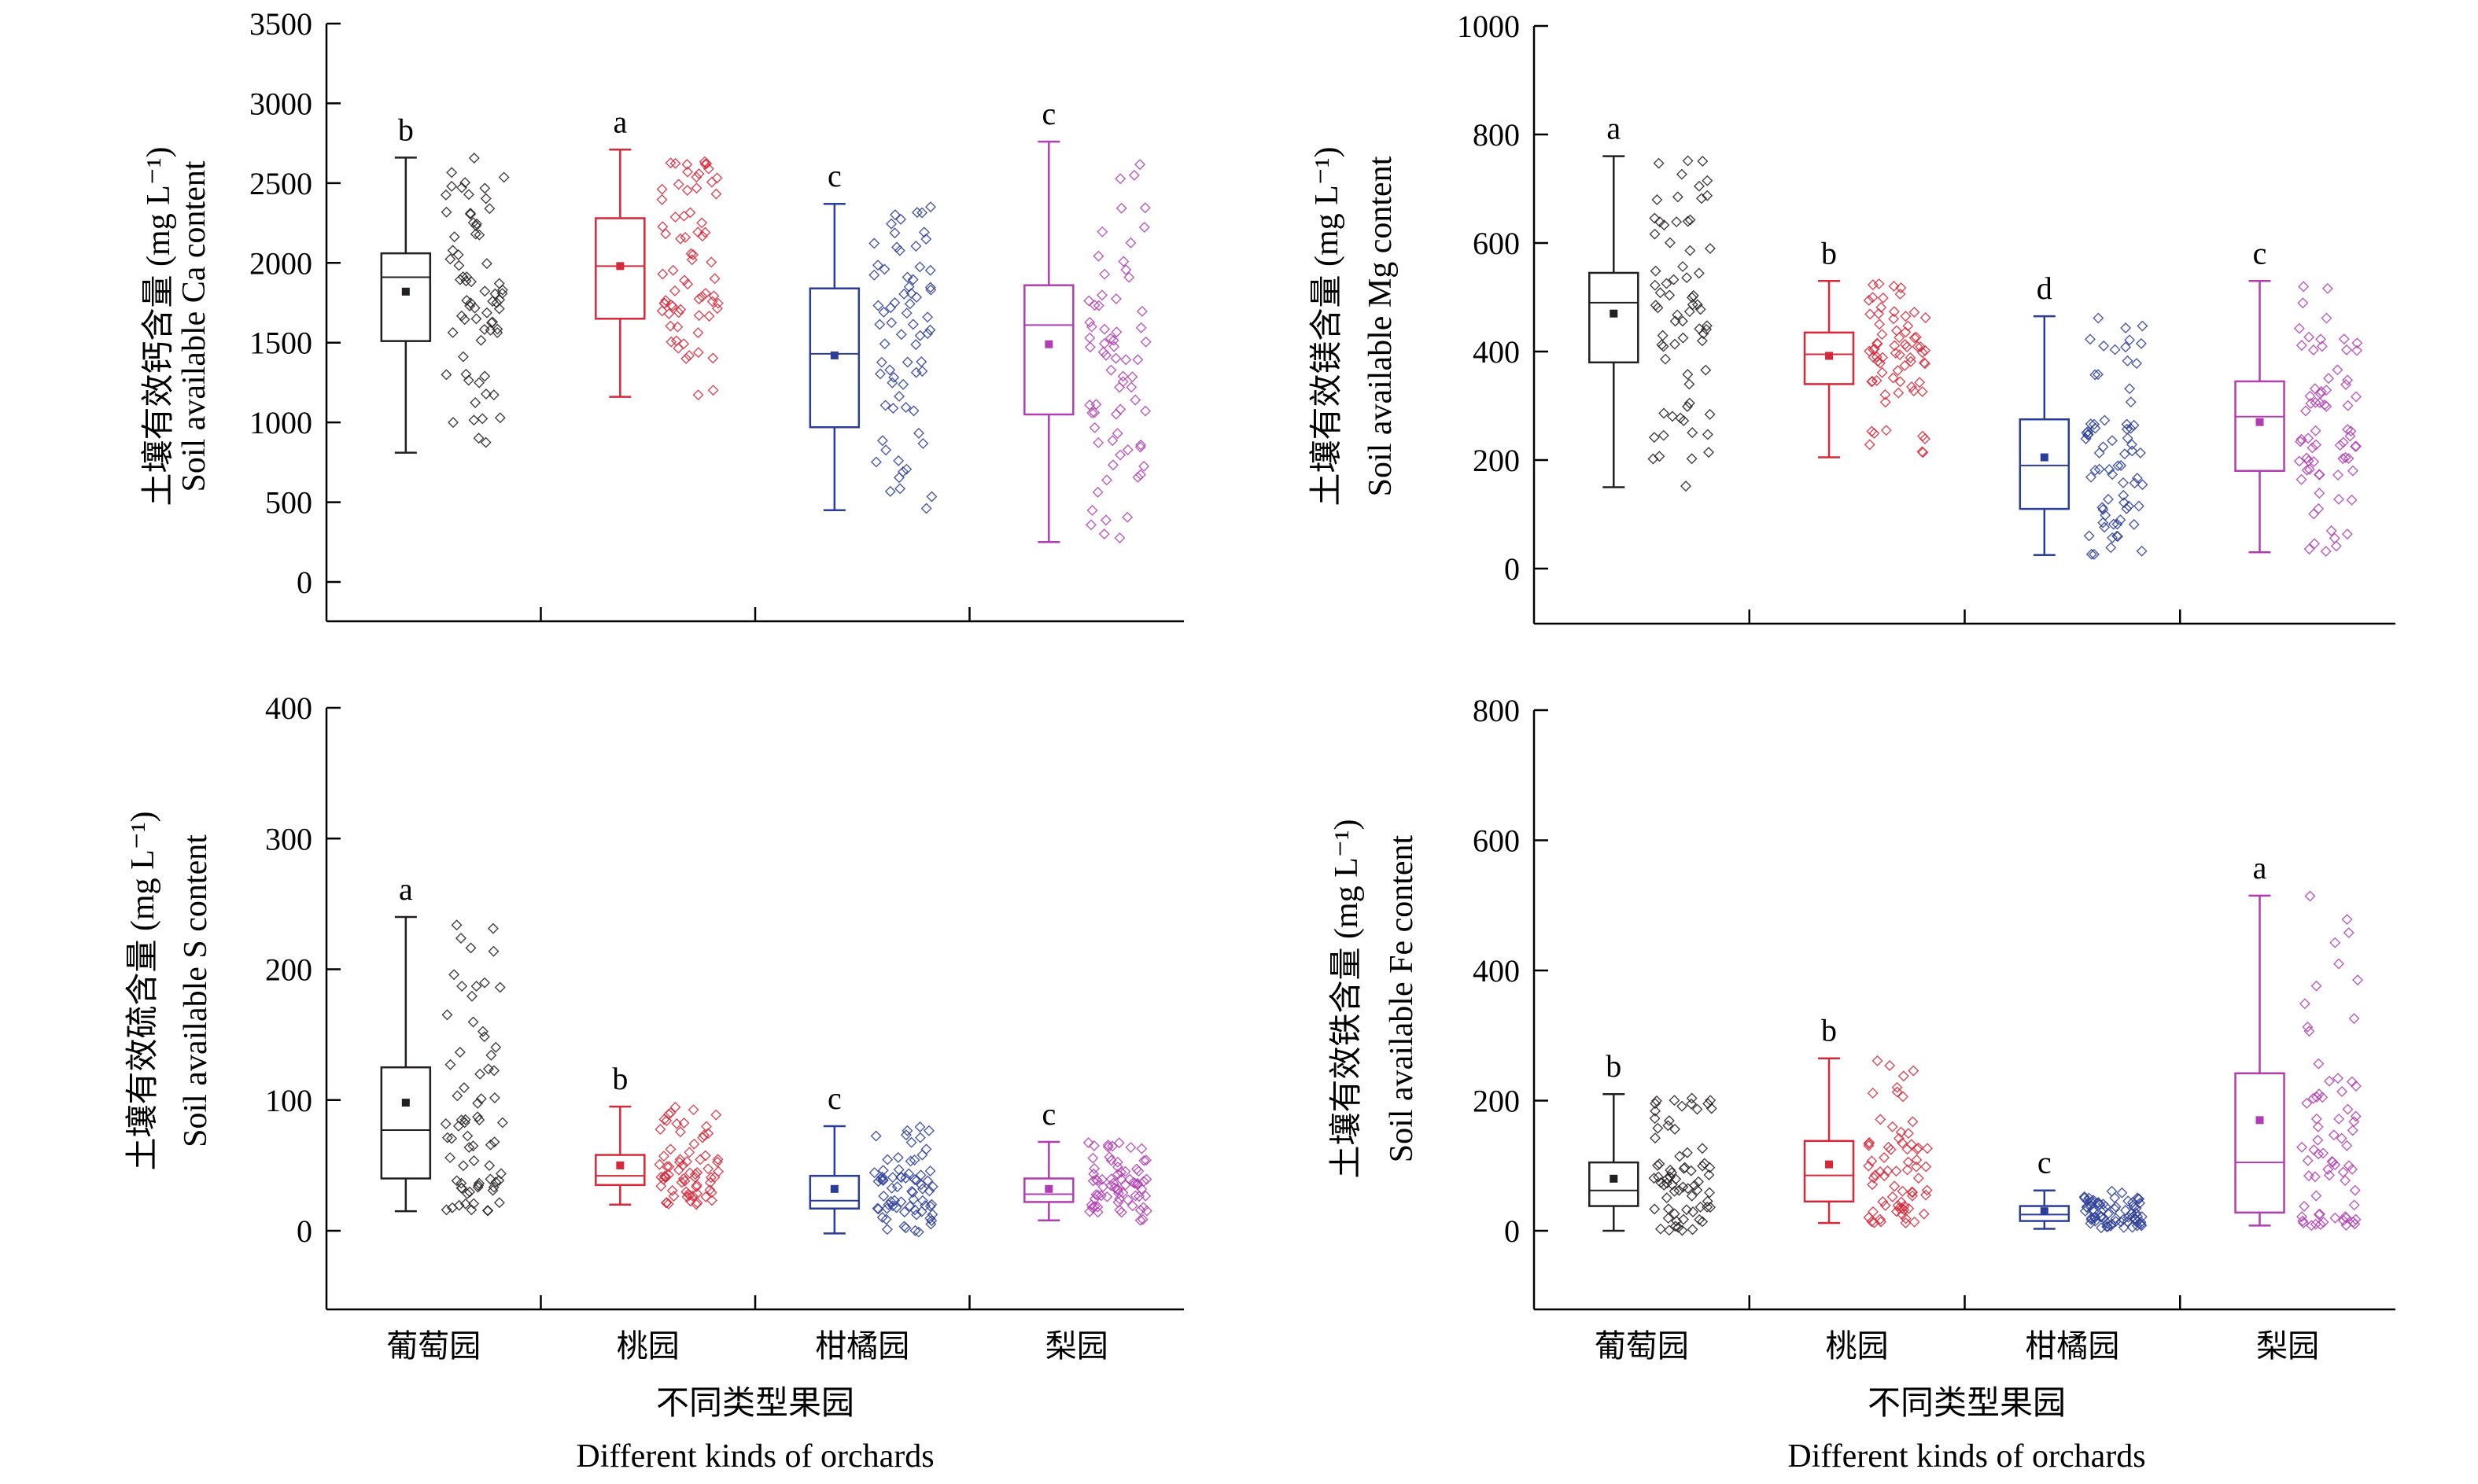  I want to click on x-tick-label: 梨园, so click(2287, 1346).